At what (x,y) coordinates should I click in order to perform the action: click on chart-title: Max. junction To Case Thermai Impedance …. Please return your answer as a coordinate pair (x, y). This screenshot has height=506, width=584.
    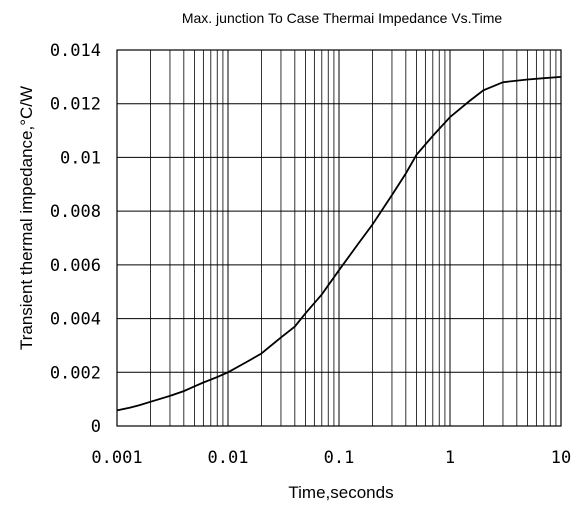
    Looking at the image, I should click on (342, 18).